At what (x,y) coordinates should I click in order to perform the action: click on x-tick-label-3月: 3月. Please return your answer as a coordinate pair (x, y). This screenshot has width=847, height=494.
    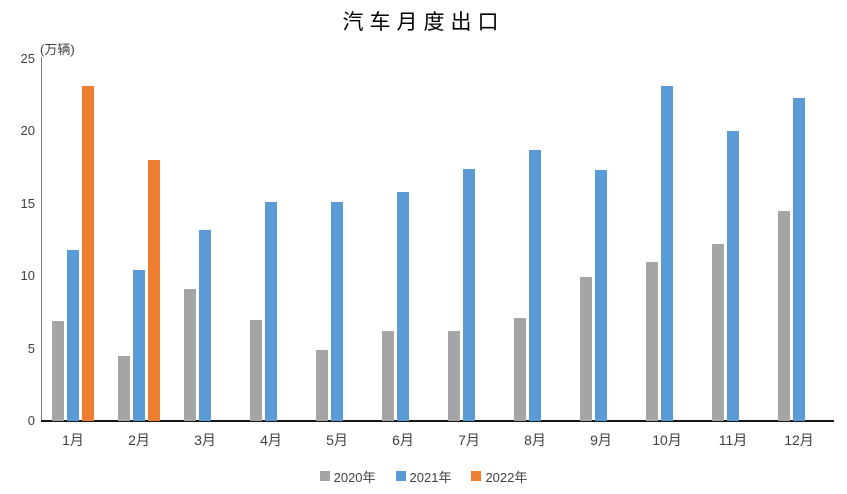
    Looking at the image, I should click on (205, 440).